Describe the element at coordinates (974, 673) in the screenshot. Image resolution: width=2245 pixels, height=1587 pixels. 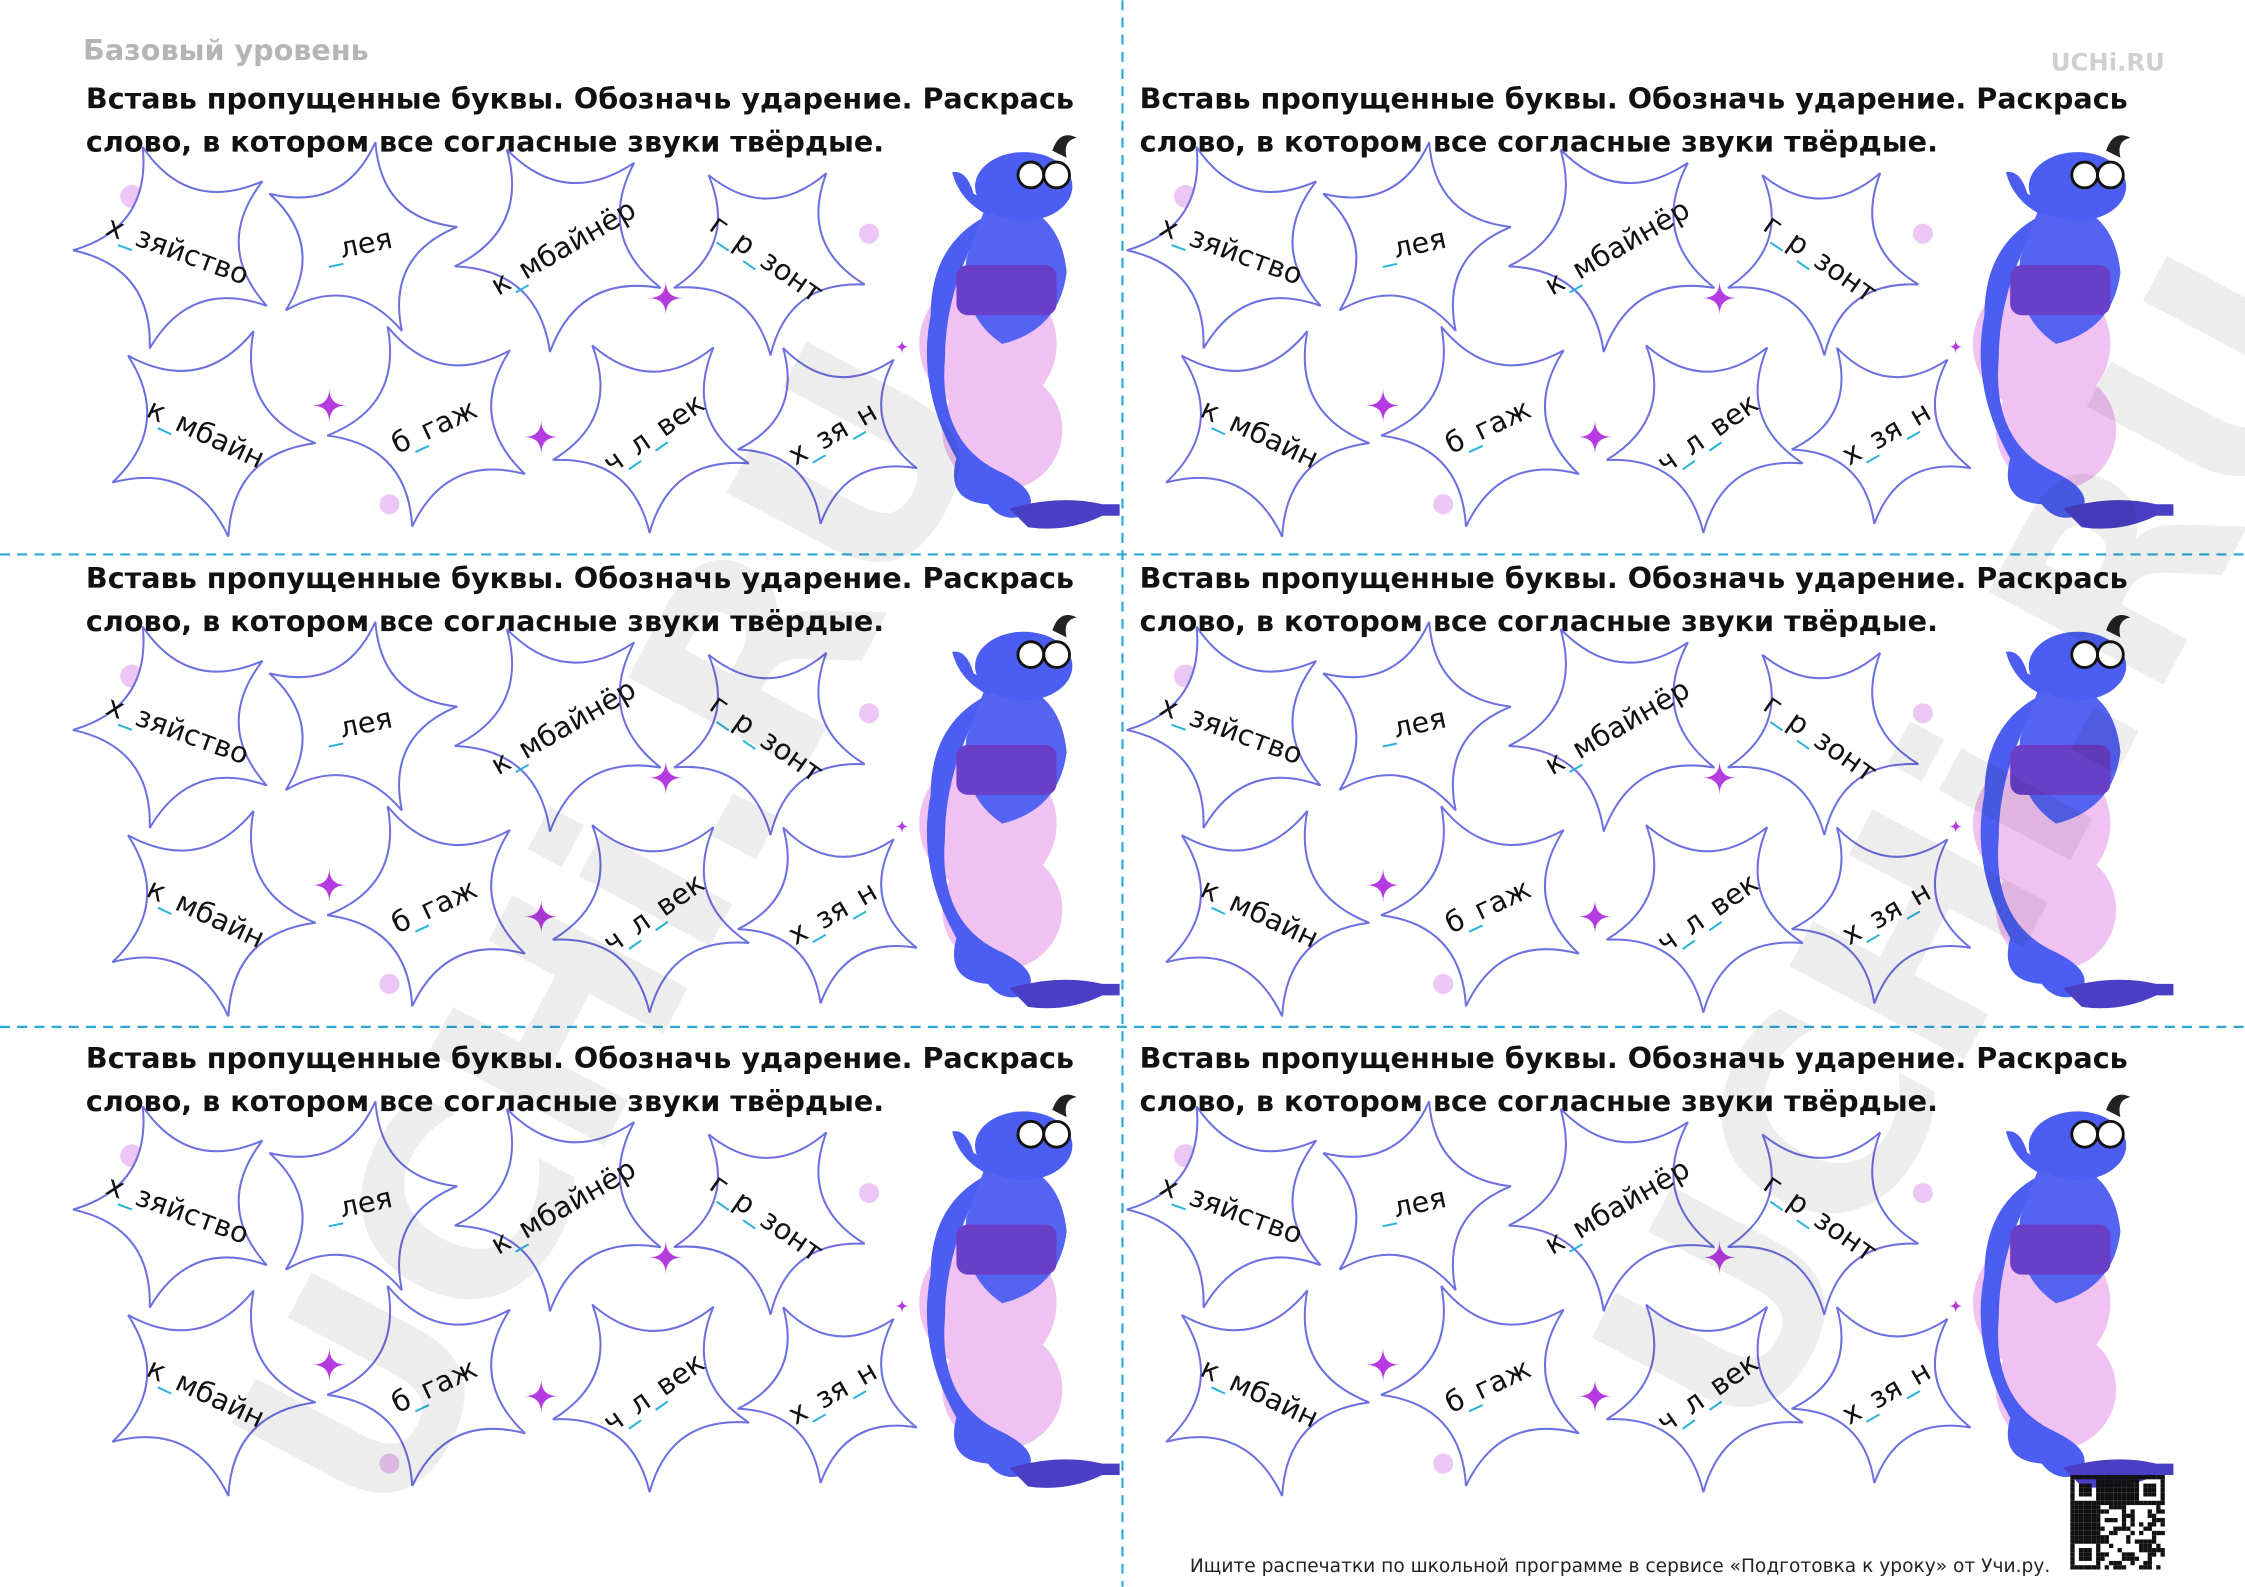
I see `genie-arm` at that location.